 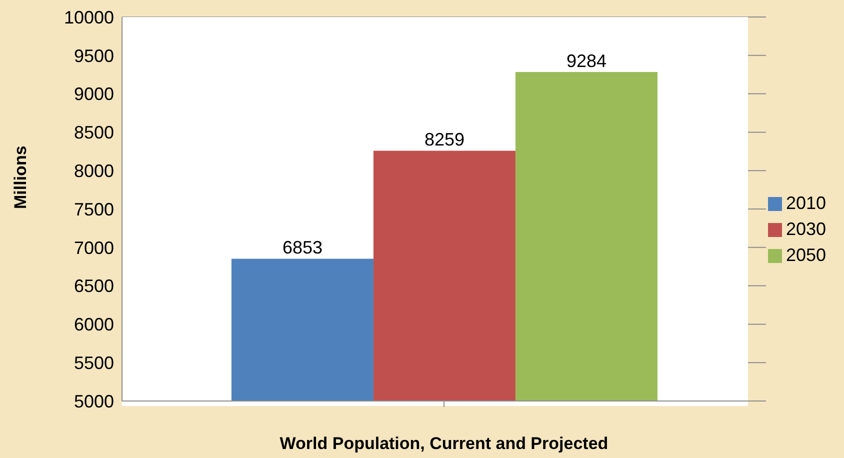 What do you see at coordinates (89, 17) in the screenshot?
I see `y-tick-label: 10000` at bounding box center [89, 17].